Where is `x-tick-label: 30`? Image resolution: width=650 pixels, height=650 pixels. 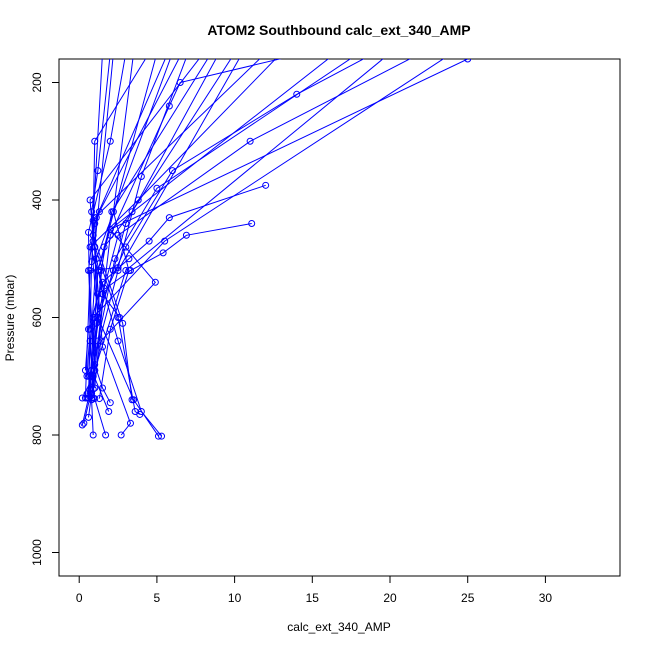 x-tick-label: 30 is located at coordinates (546, 598).